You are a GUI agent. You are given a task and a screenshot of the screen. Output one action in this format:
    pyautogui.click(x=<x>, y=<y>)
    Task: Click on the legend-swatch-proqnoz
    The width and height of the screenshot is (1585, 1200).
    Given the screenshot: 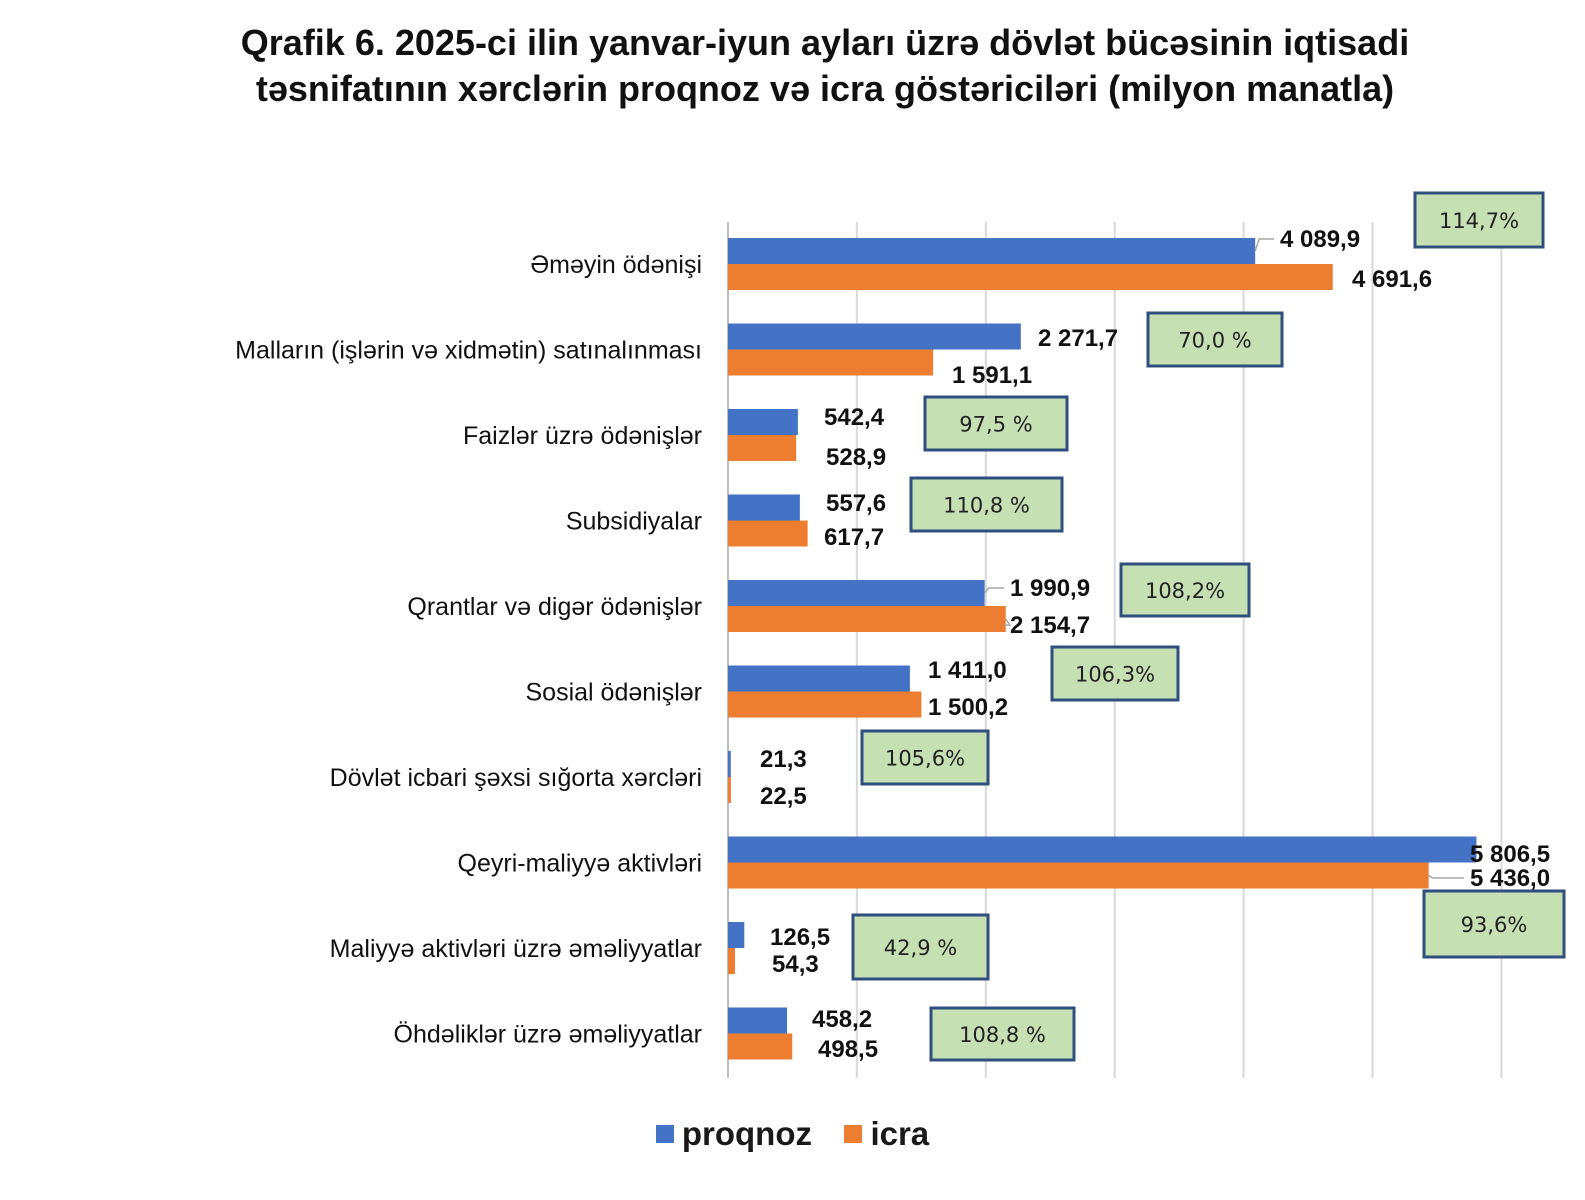 What is the action you would take?
    pyautogui.click(x=664, y=1134)
    